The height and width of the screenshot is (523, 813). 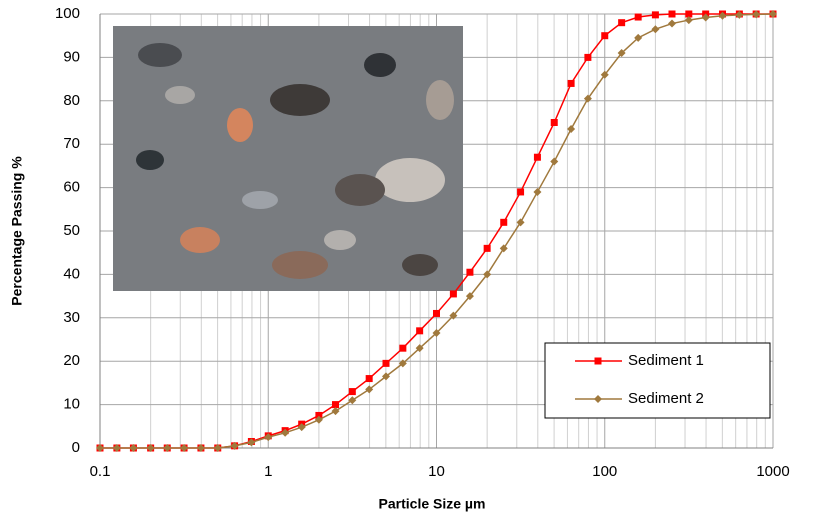 What do you see at coordinates (76, 447) in the screenshot?
I see `y-tick-label: 0` at bounding box center [76, 447].